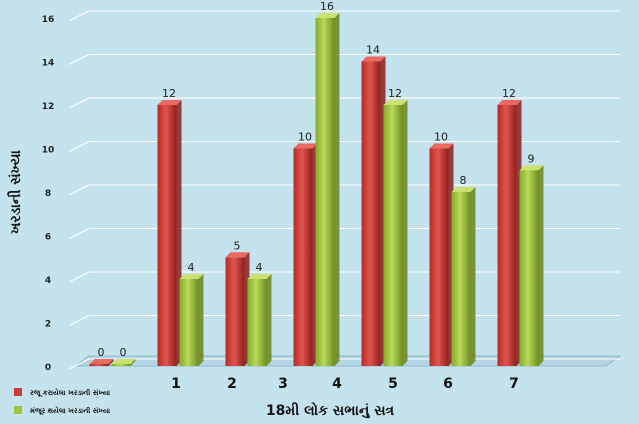  Describe the element at coordinates (48, 194) in the screenshot. I see `y-tick-label: 8` at that location.